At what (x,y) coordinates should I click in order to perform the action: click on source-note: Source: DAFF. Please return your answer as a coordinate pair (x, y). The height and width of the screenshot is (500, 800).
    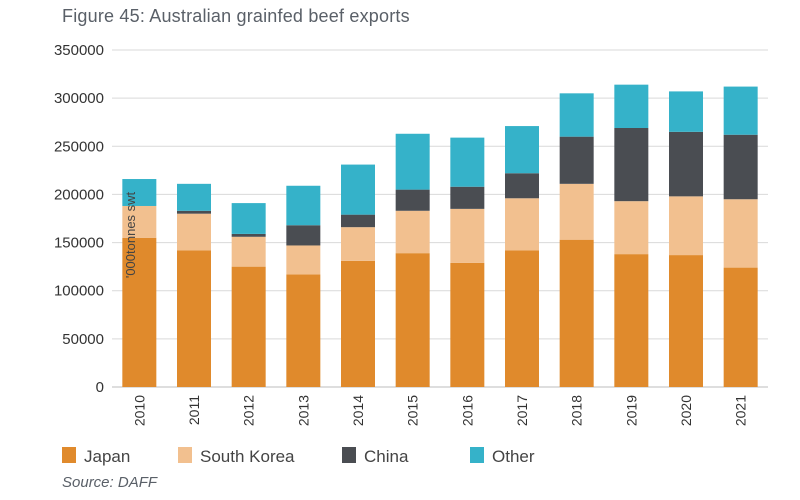
    Looking at the image, I should click on (110, 482).